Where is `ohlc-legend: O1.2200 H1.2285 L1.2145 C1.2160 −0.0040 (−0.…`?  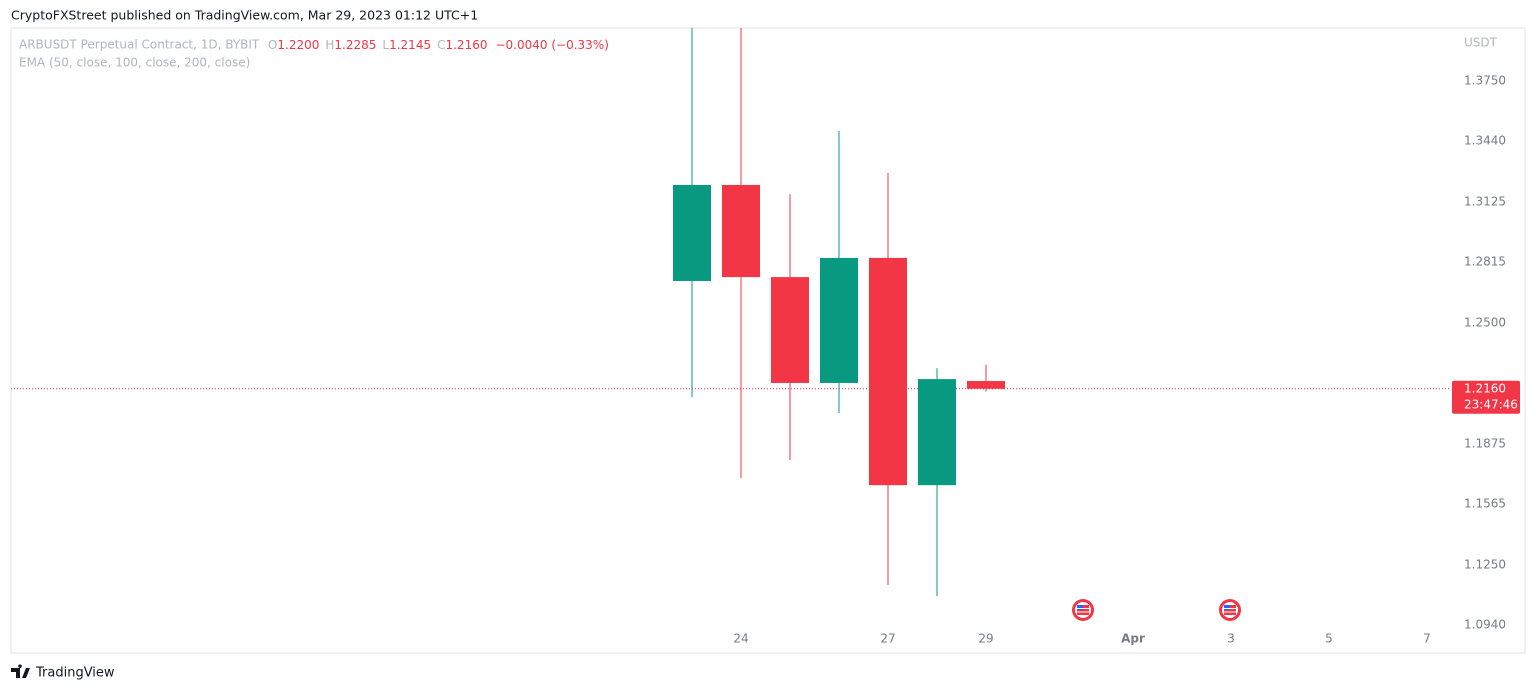
ohlc-legend: O1.2200 H1.2285 L1.2145 C1.2160 −0.0040 (−0.… is located at coordinates (438, 45).